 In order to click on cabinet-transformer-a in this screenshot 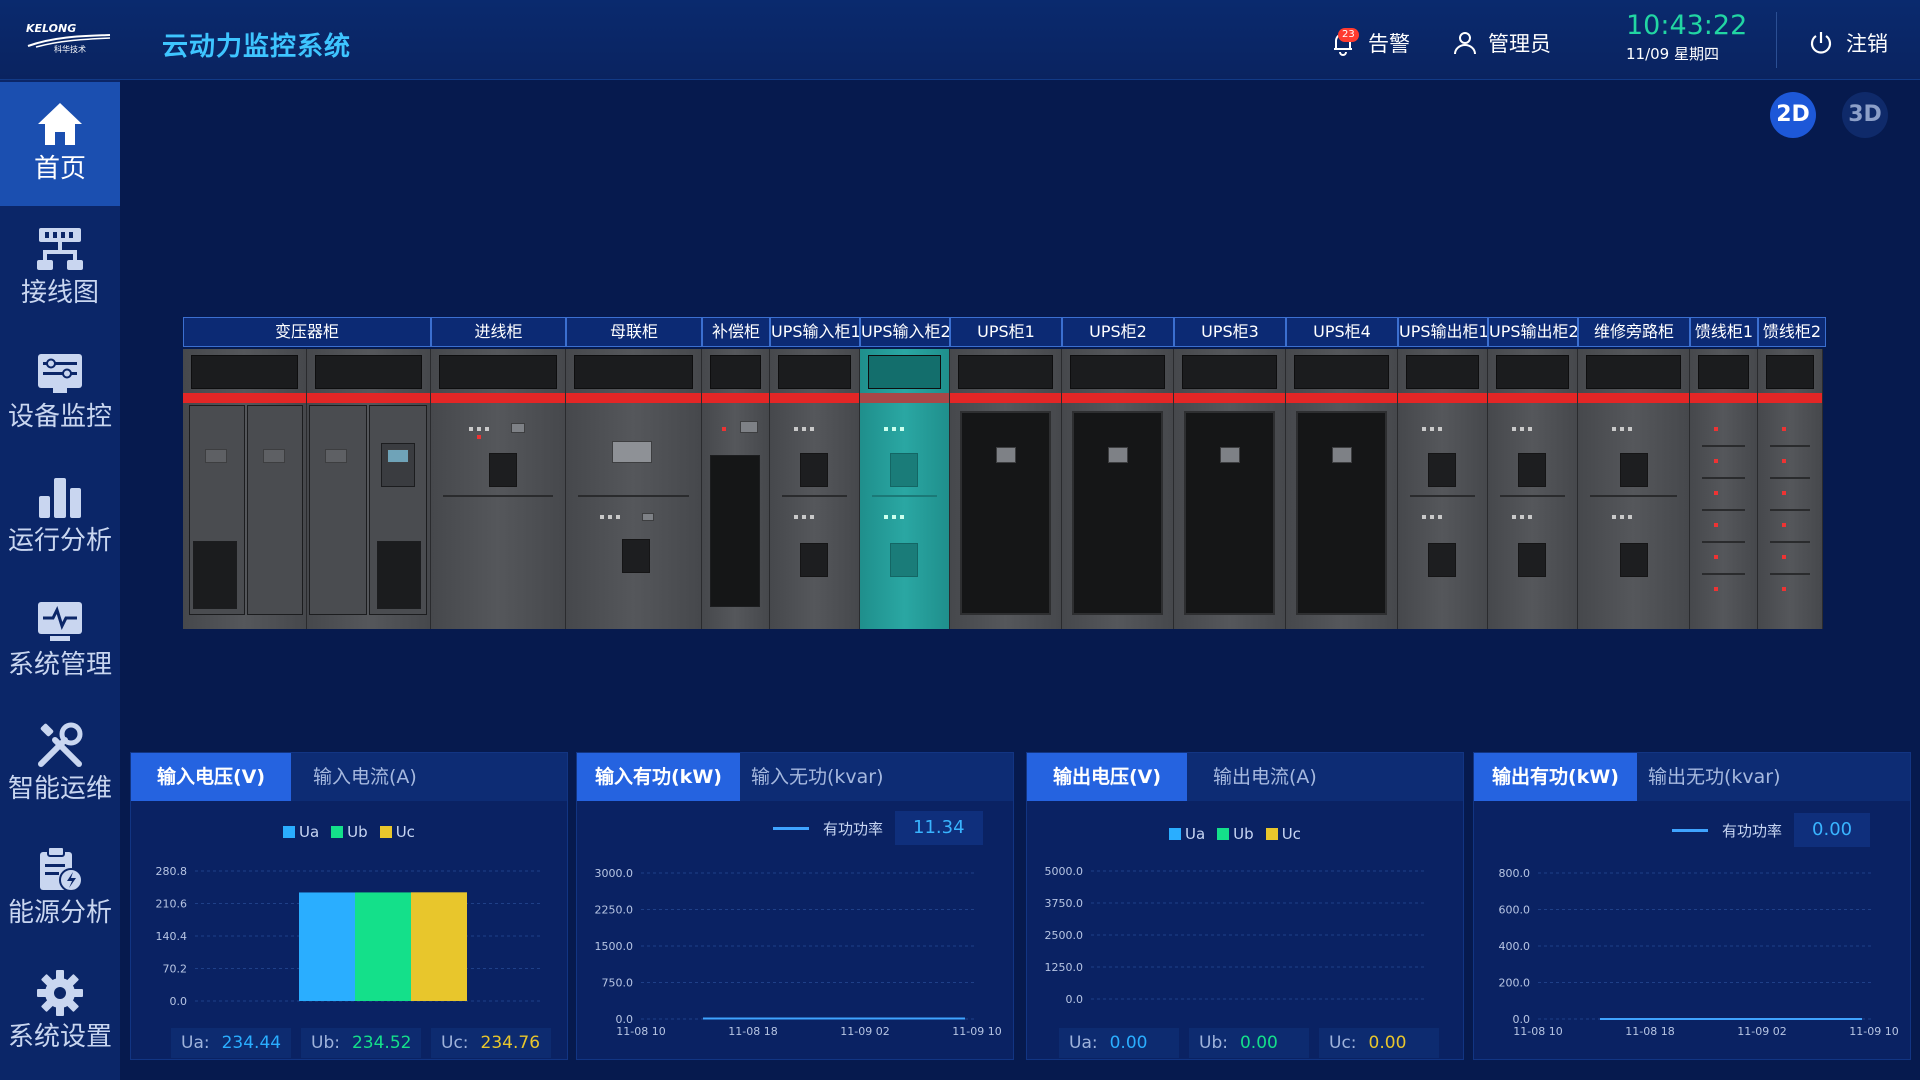, I will do `click(245, 489)`.